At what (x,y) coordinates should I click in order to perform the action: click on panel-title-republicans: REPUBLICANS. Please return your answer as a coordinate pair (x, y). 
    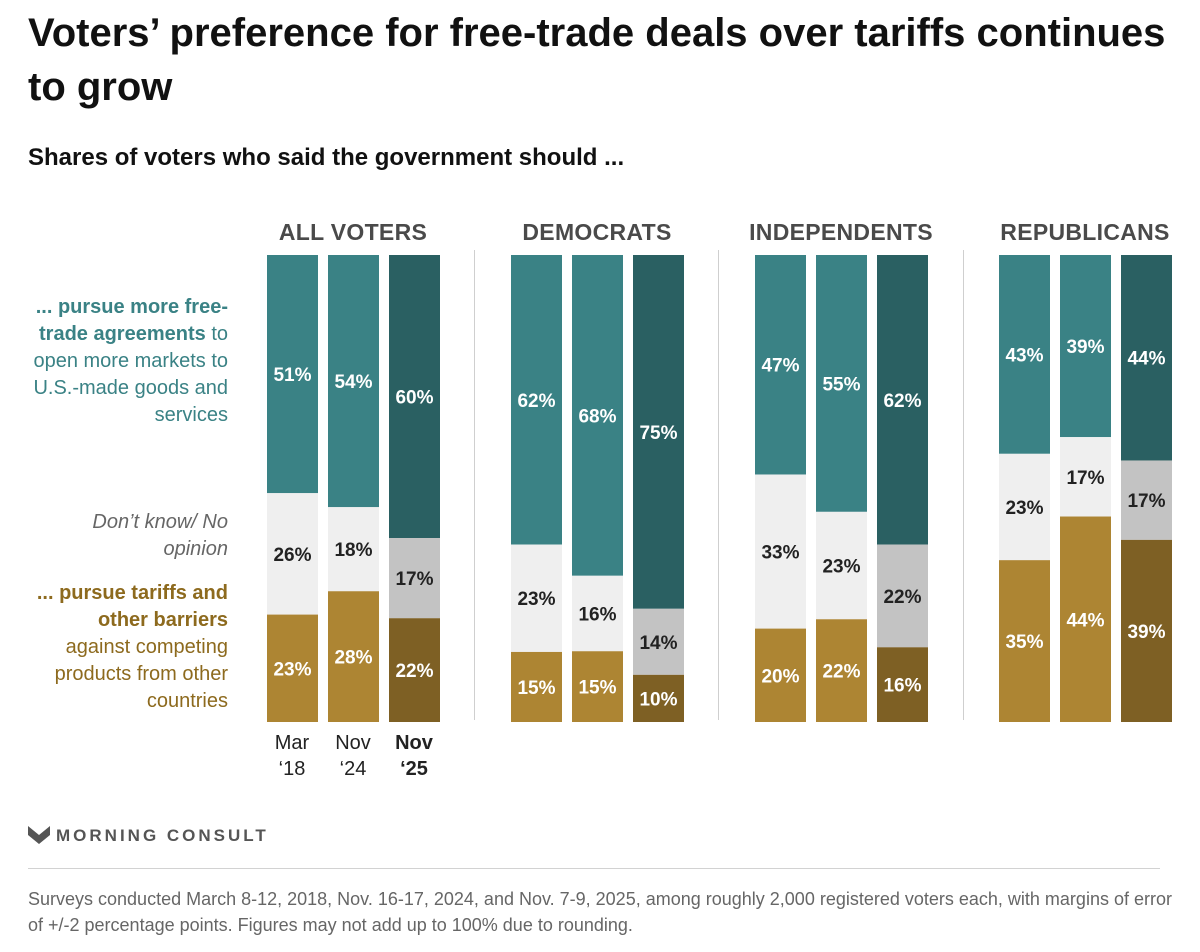
    Looking at the image, I should click on (1085, 232).